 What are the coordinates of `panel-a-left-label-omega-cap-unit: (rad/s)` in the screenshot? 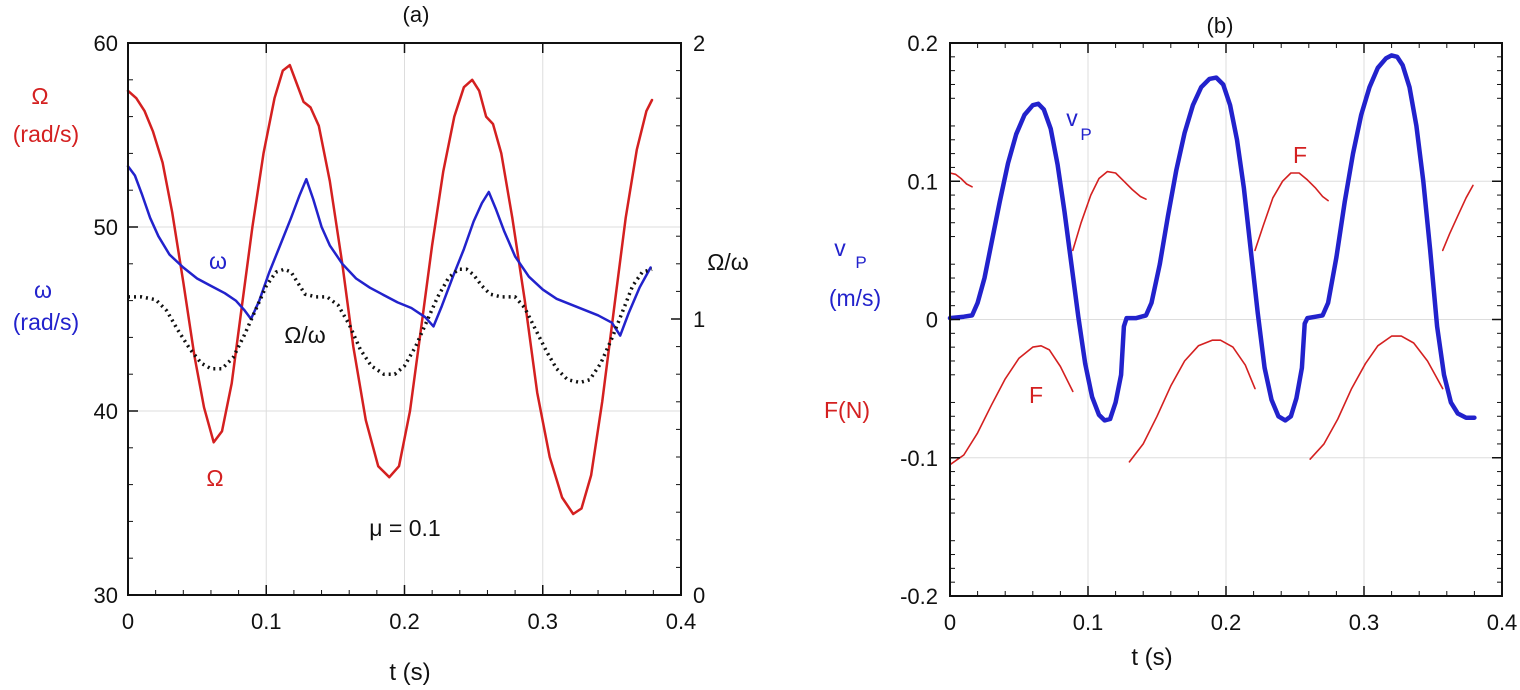 It's located at (46, 134).